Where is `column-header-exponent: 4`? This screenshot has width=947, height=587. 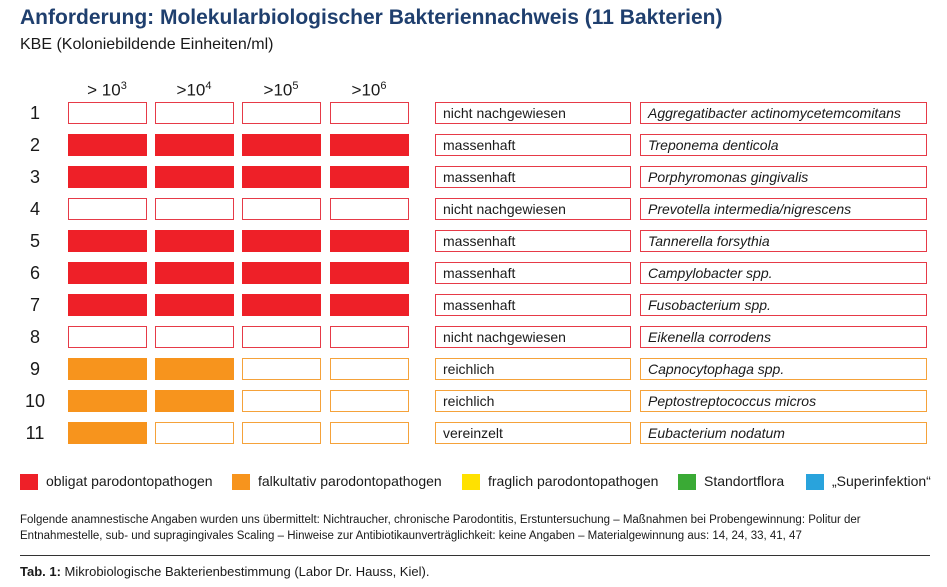
column-header-exponent: 4 is located at coordinates (208, 86).